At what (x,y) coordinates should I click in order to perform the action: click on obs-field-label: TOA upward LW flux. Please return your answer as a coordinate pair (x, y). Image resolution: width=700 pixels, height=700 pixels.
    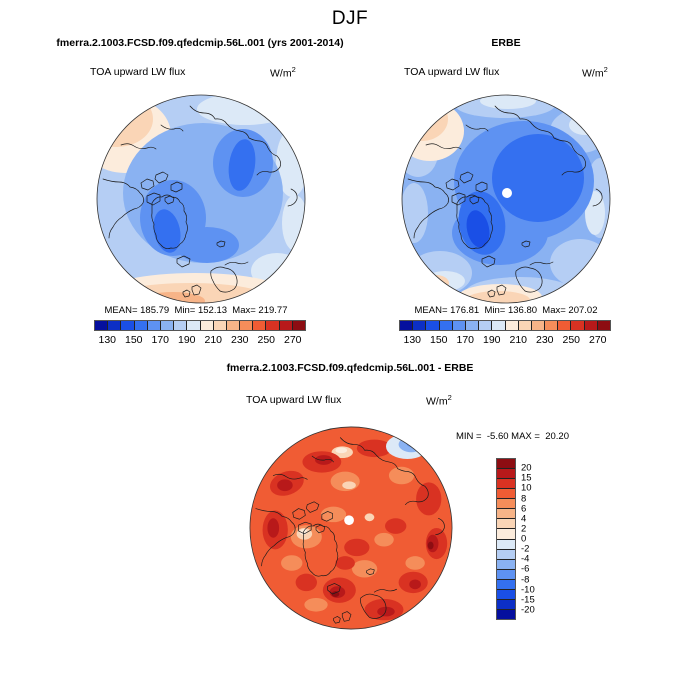
    Looking at the image, I should click on (452, 72).